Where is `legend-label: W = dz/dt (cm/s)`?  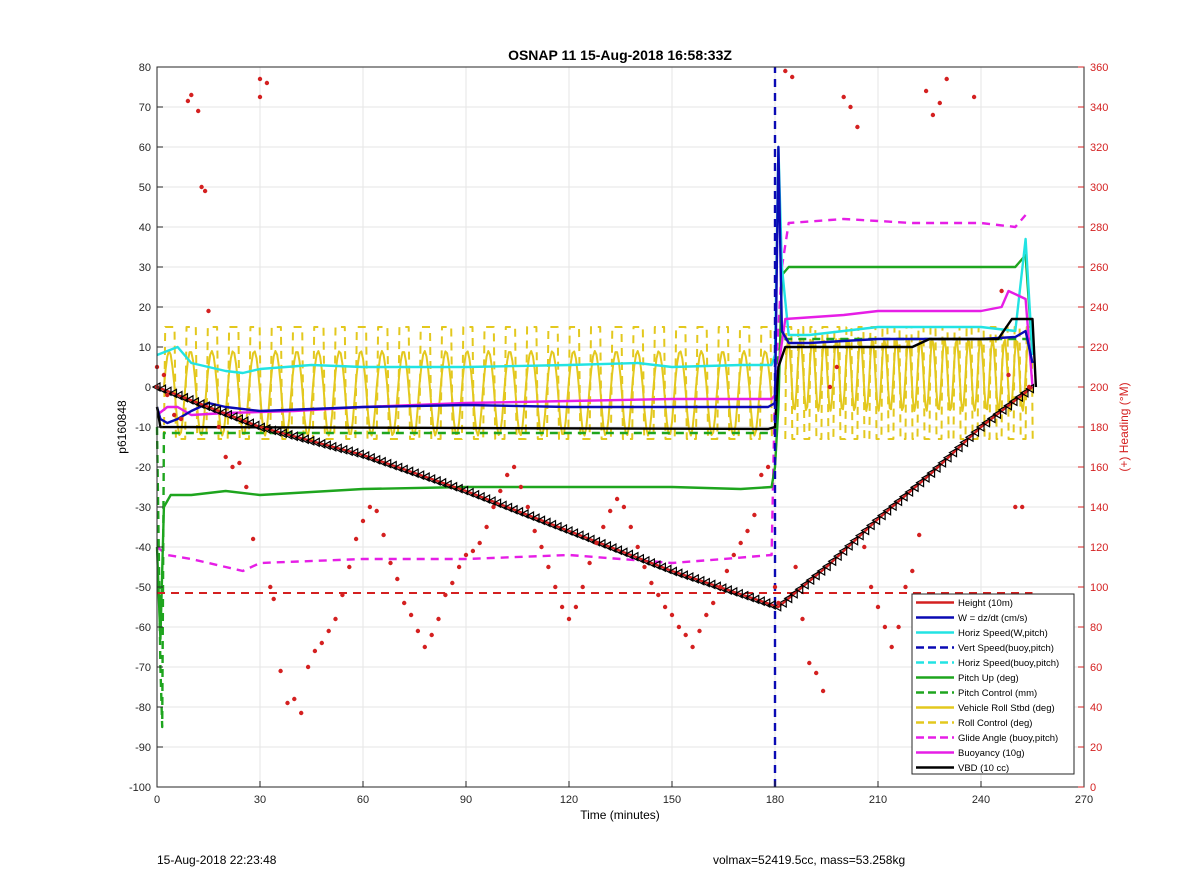
legend-label: W = dz/dt (cm/s) is located at coordinates (992, 618).